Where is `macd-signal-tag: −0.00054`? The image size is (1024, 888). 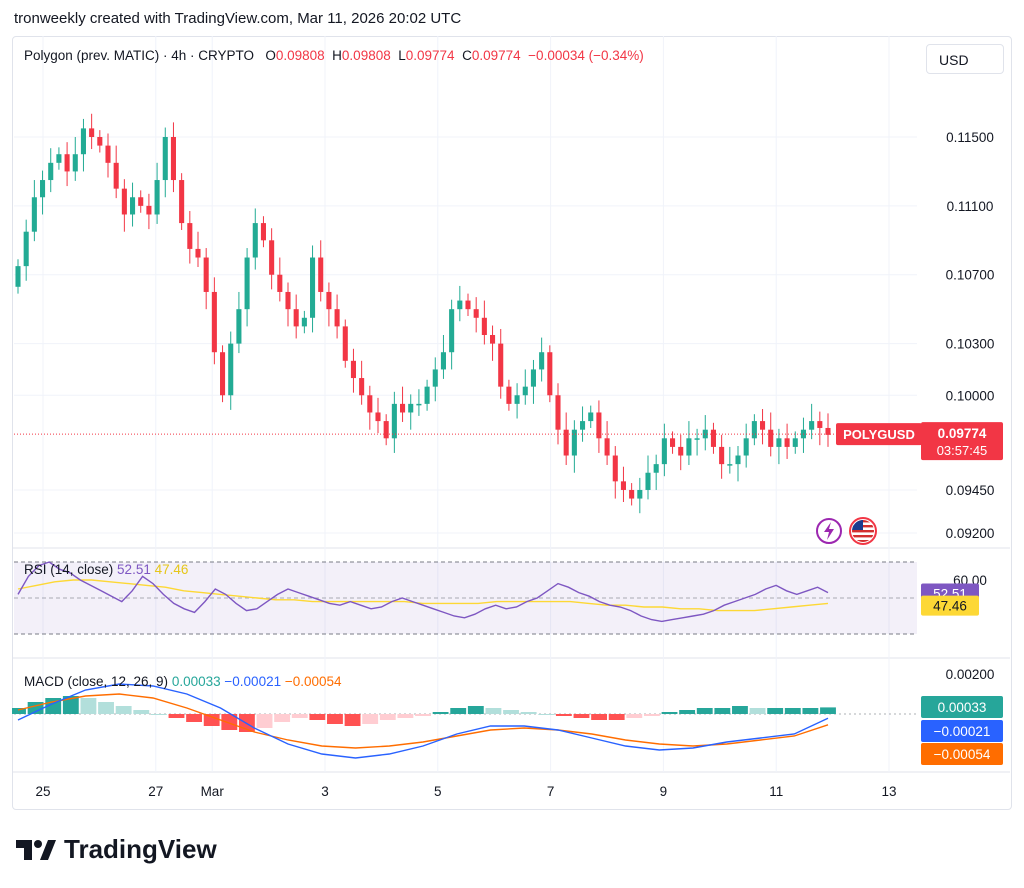 macd-signal-tag: −0.00054 is located at coordinates (962, 754).